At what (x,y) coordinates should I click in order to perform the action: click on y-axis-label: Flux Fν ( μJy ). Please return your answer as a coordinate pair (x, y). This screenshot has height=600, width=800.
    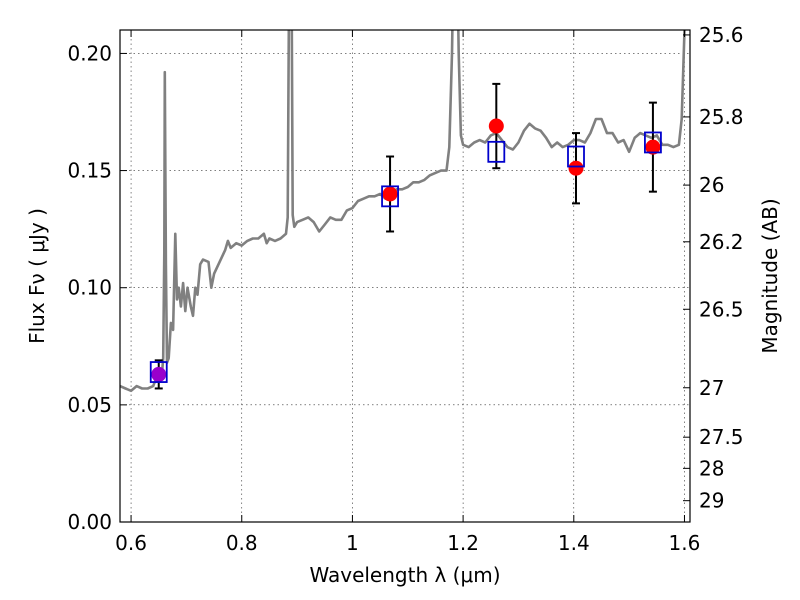
    Looking at the image, I should click on (37, 276).